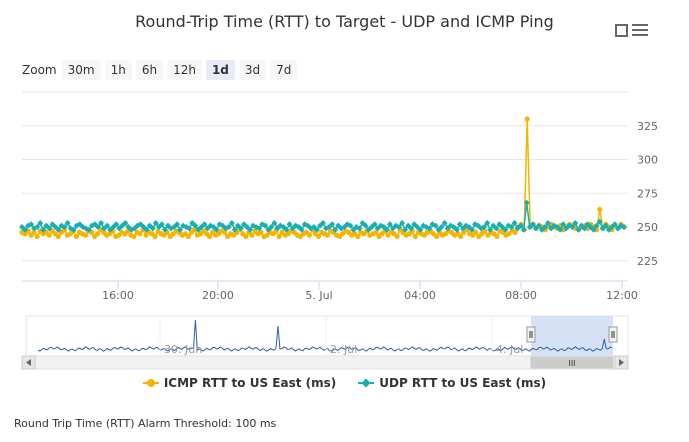  I want to click on hamburger-menu-icon, so click(640, 30).